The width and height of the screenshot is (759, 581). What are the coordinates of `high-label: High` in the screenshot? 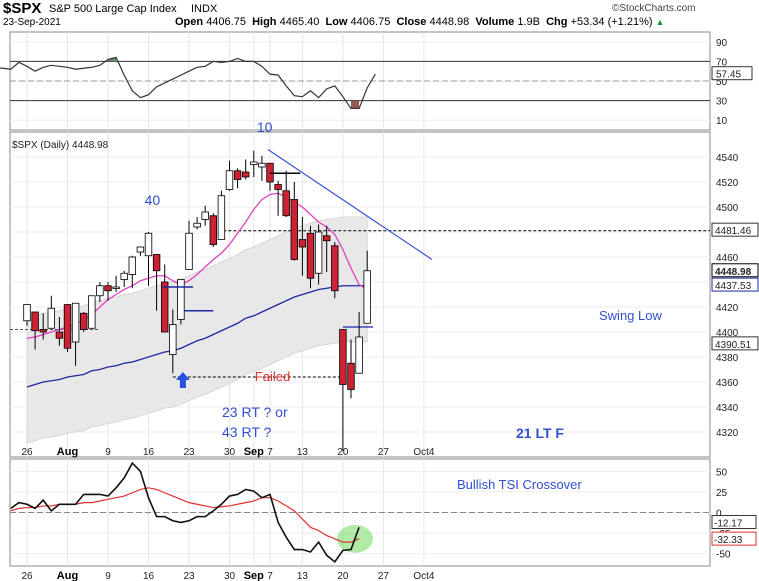 It's located at (264, 22).